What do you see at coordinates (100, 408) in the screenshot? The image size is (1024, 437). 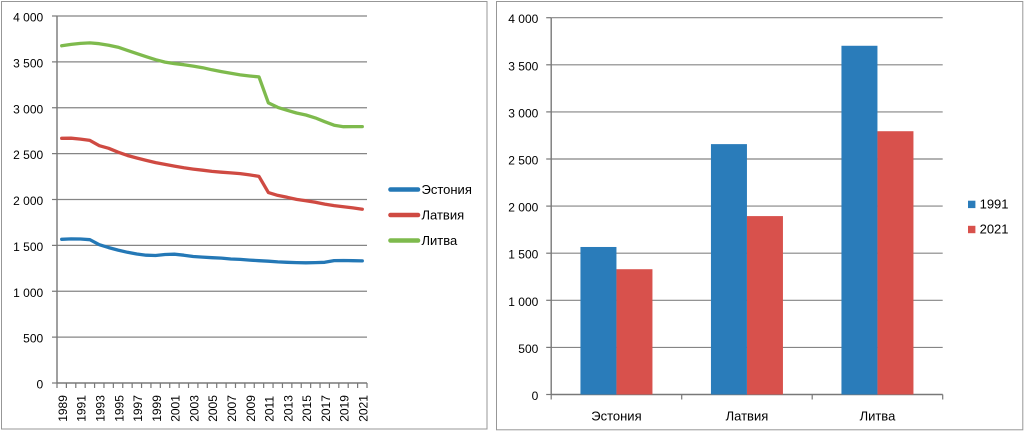 I see `svg-text: 1993` at bounding box center [100, 408].